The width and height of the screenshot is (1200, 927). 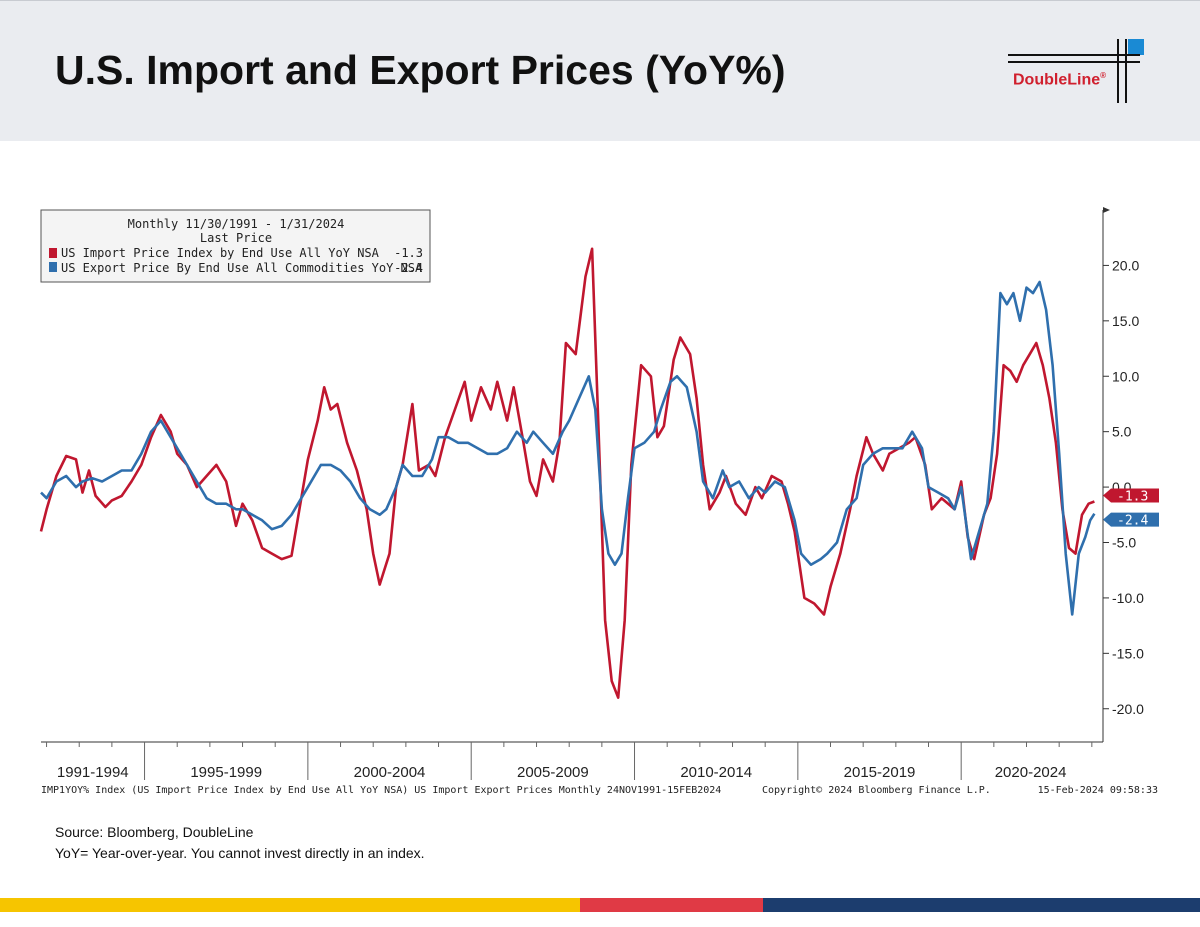 I want to click on footer-stripe, so click(x=600, y=905).